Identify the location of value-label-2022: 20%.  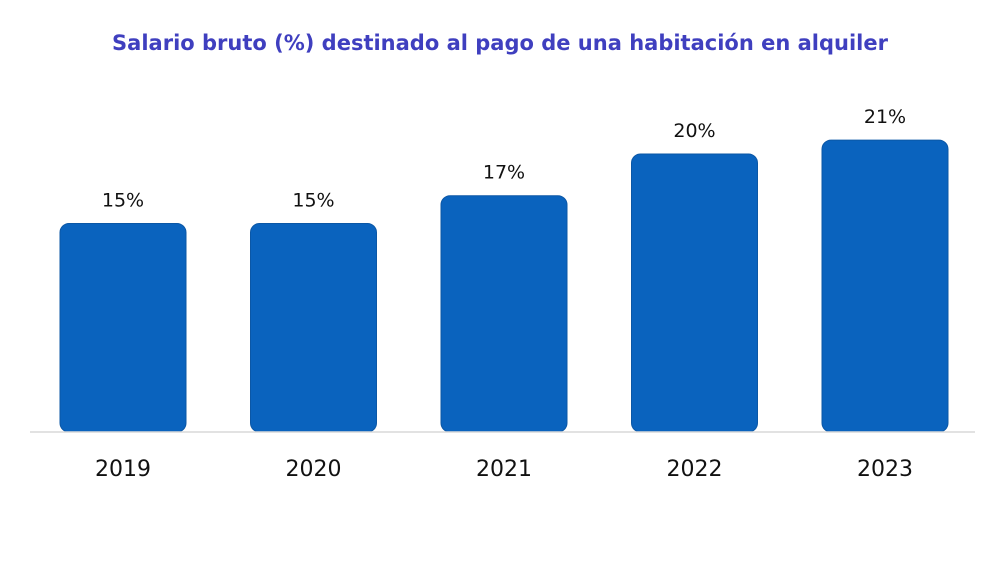
(694, 131).